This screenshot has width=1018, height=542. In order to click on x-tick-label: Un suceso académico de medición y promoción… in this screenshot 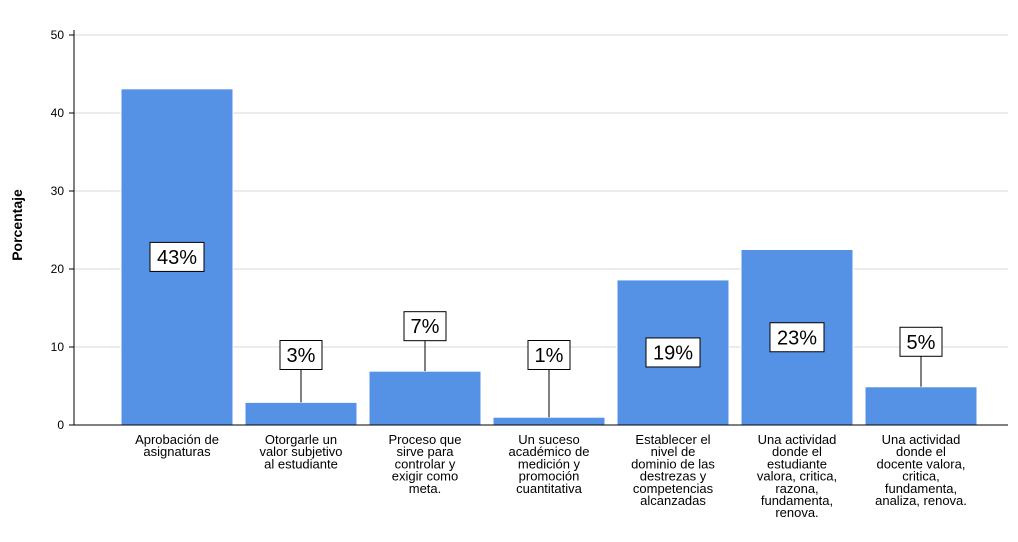, I will do `click(549, 464)`.